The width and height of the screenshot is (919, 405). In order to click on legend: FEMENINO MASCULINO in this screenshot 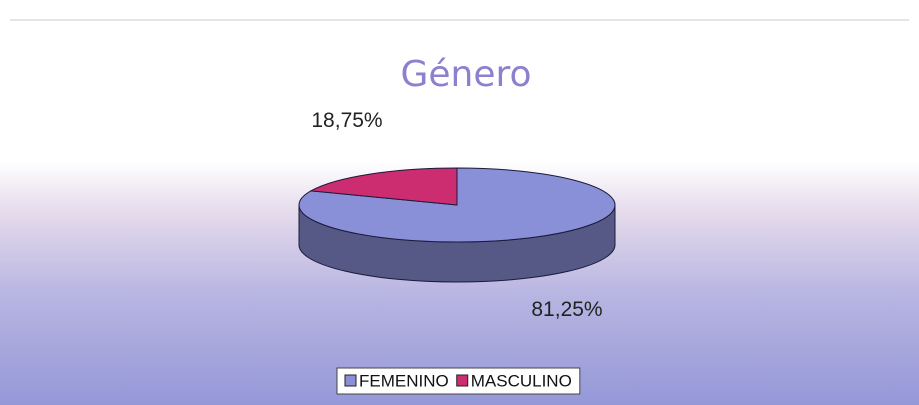, I will do `click(458, 381)`.